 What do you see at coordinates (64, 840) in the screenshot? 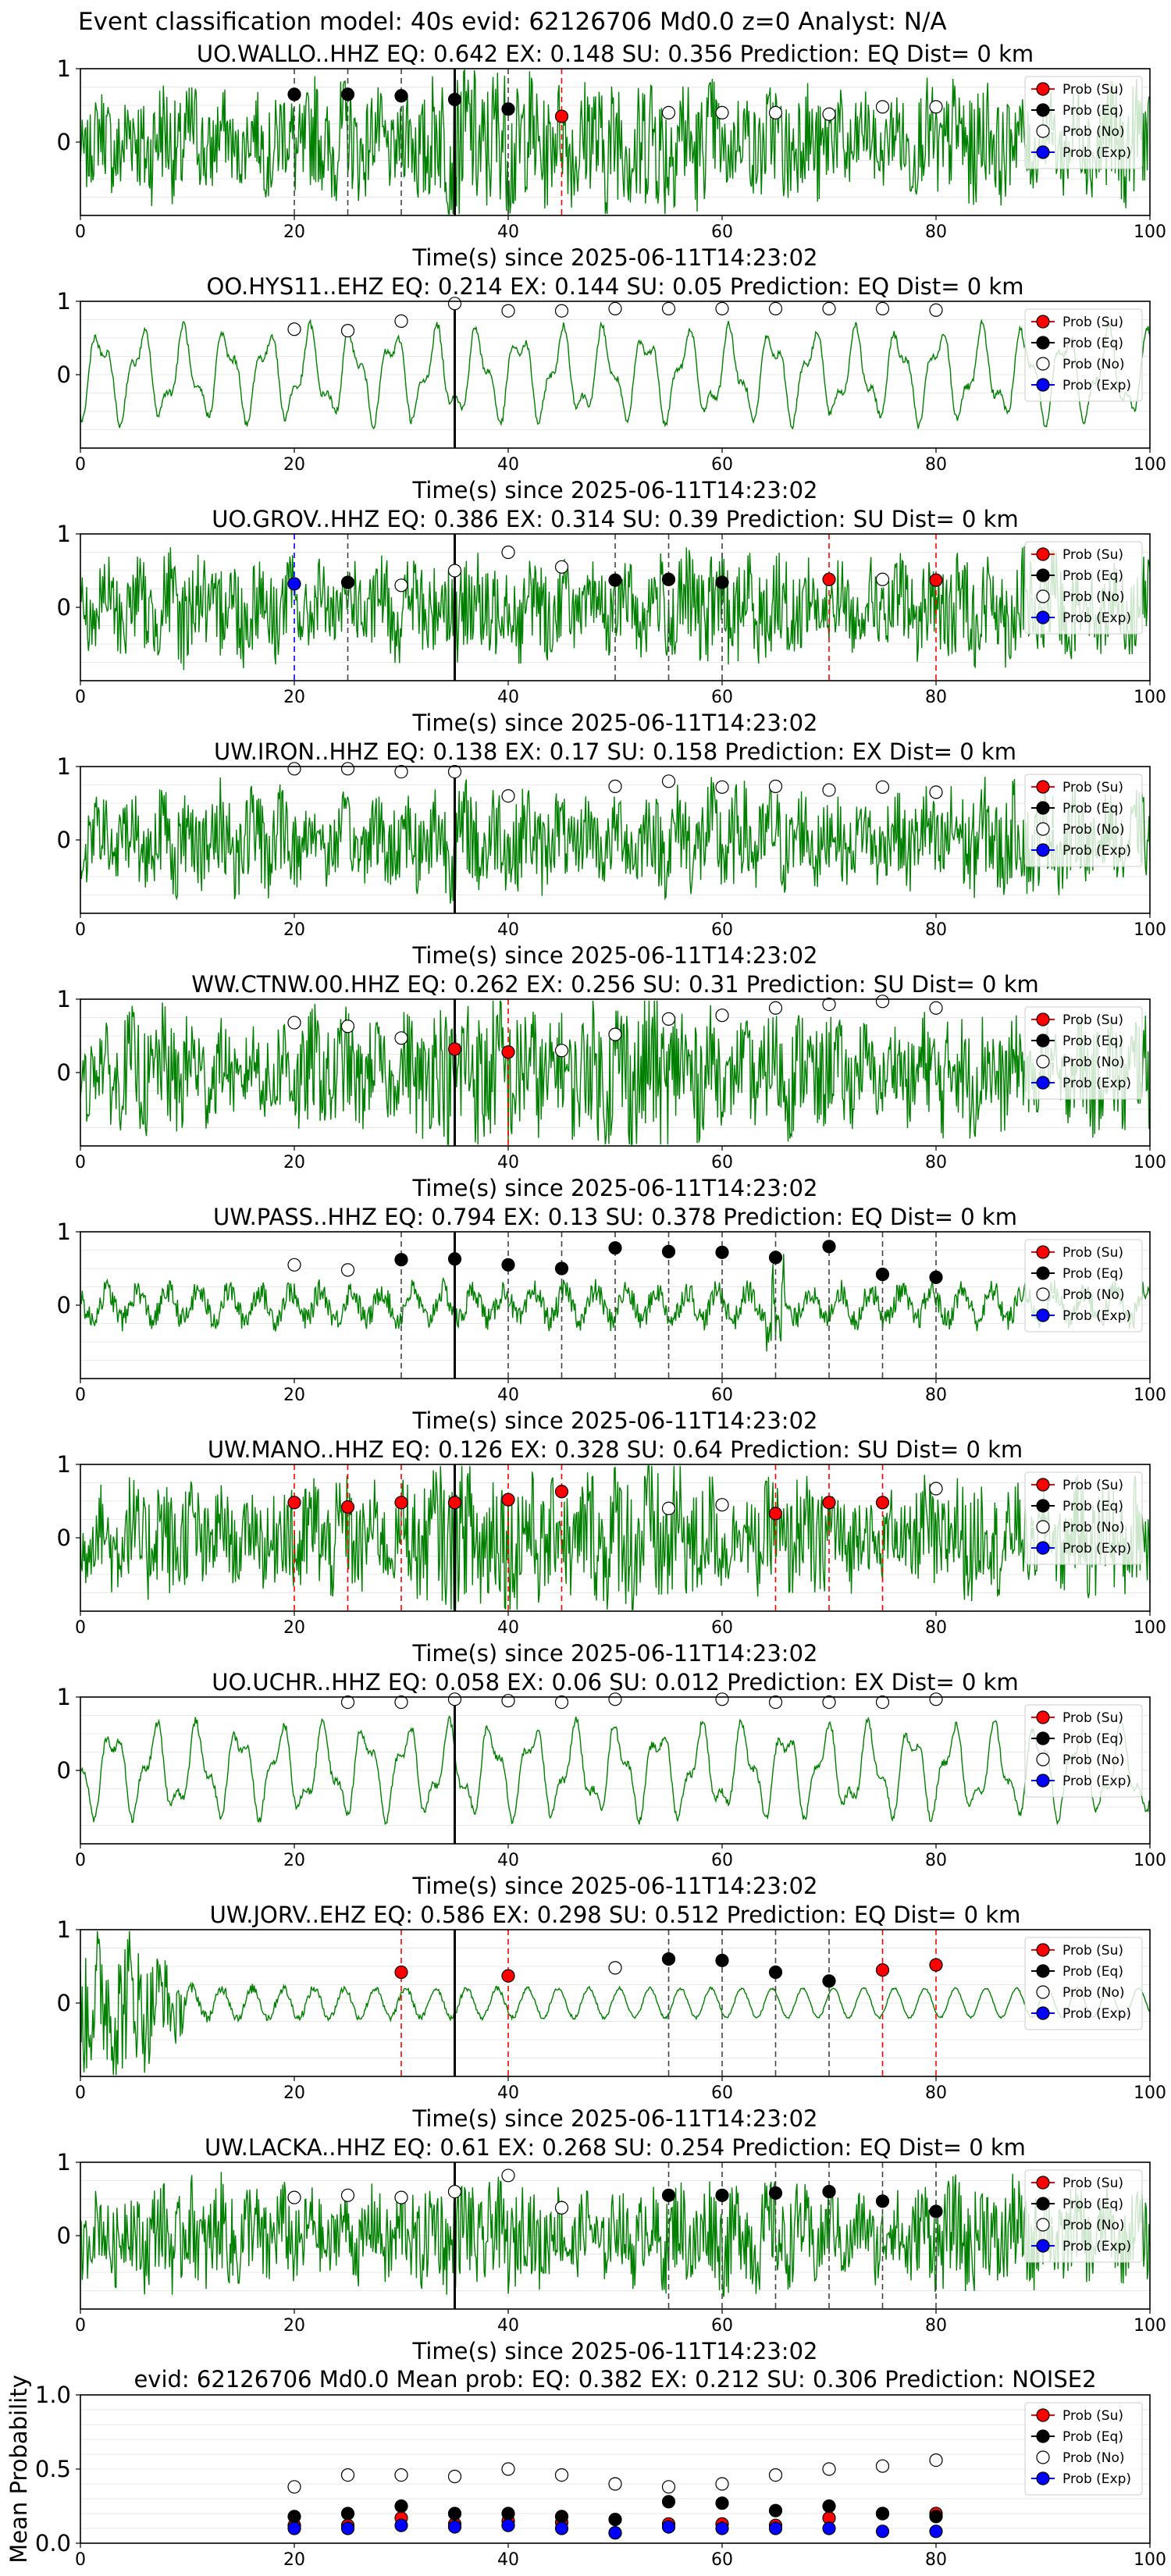
I see `ytick-label: 0` at bounding box center [64, 840].